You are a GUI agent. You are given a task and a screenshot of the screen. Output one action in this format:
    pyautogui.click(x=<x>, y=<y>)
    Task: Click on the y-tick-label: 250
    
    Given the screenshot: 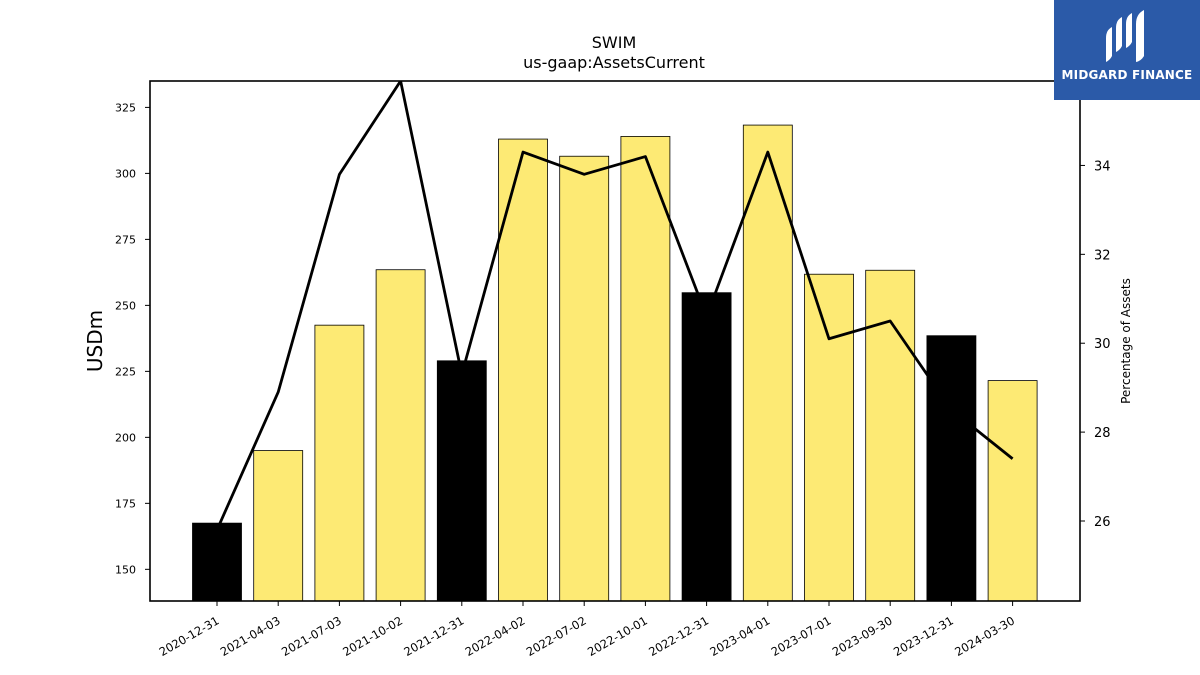 What is the action you would take?
    pyautogui.click(x=125, y=305)
    